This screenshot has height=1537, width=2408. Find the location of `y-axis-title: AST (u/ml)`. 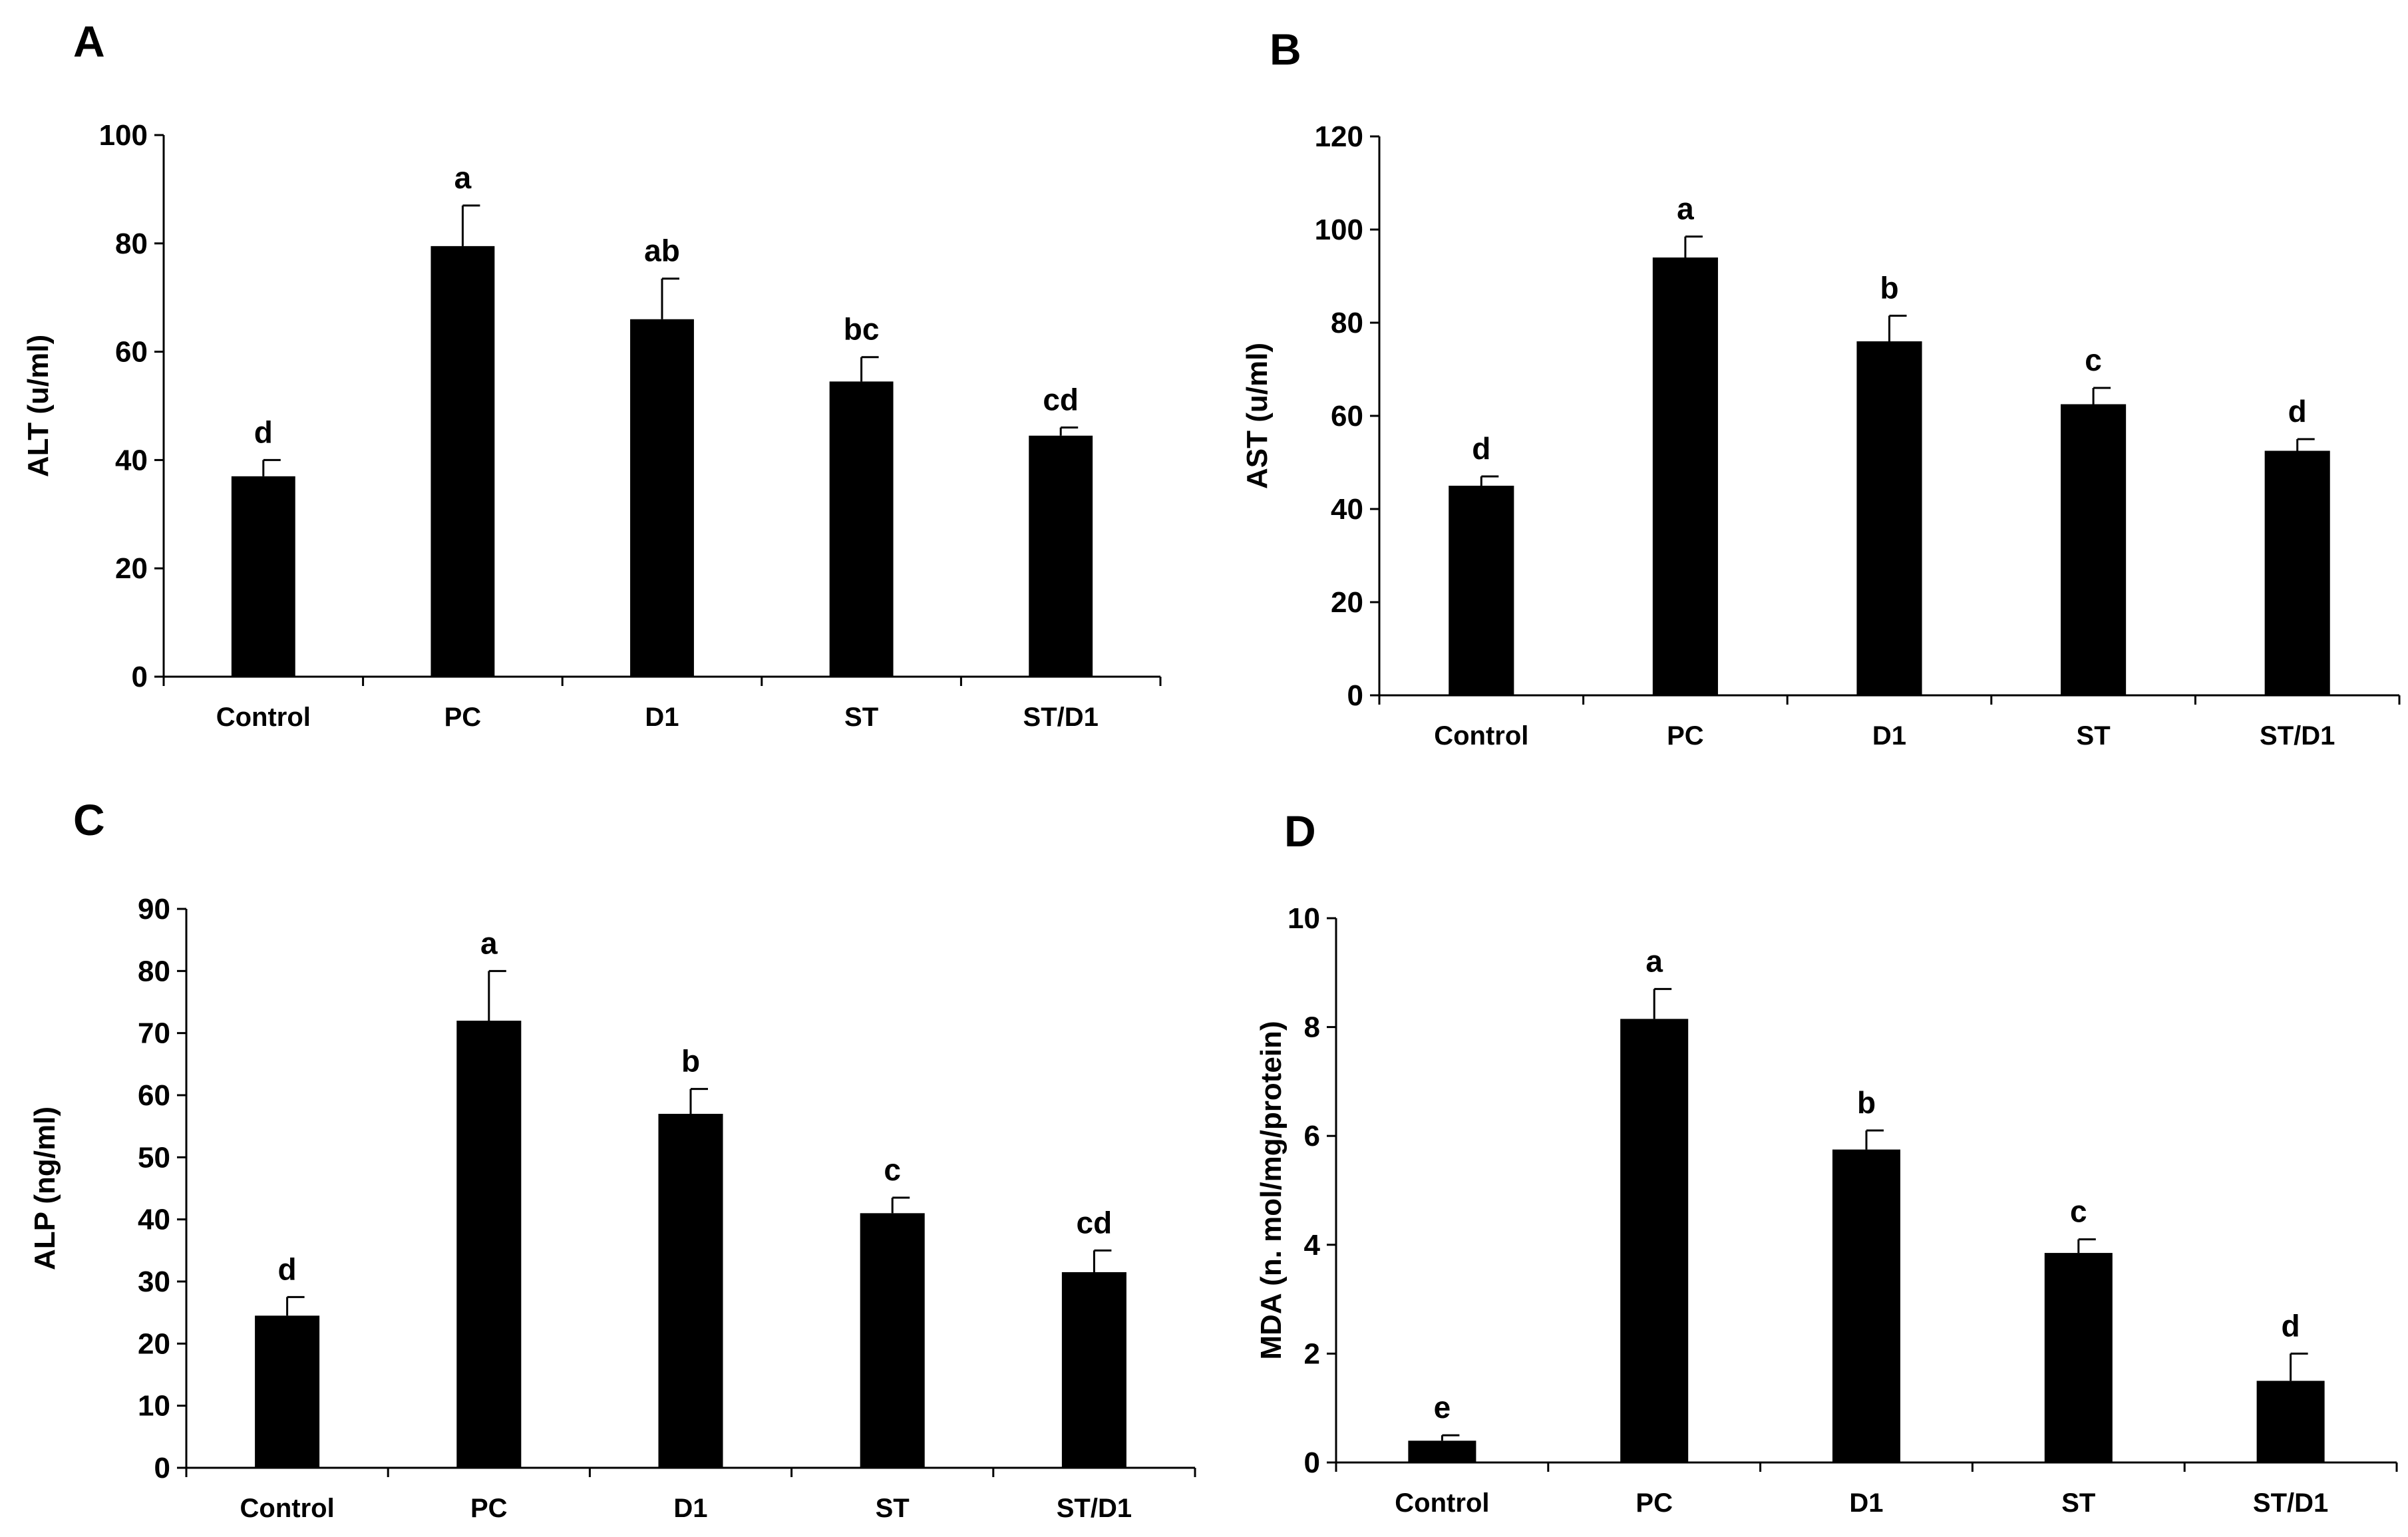

y-axis-title: AST (u/ml) is located at coordinates (1257, 416).